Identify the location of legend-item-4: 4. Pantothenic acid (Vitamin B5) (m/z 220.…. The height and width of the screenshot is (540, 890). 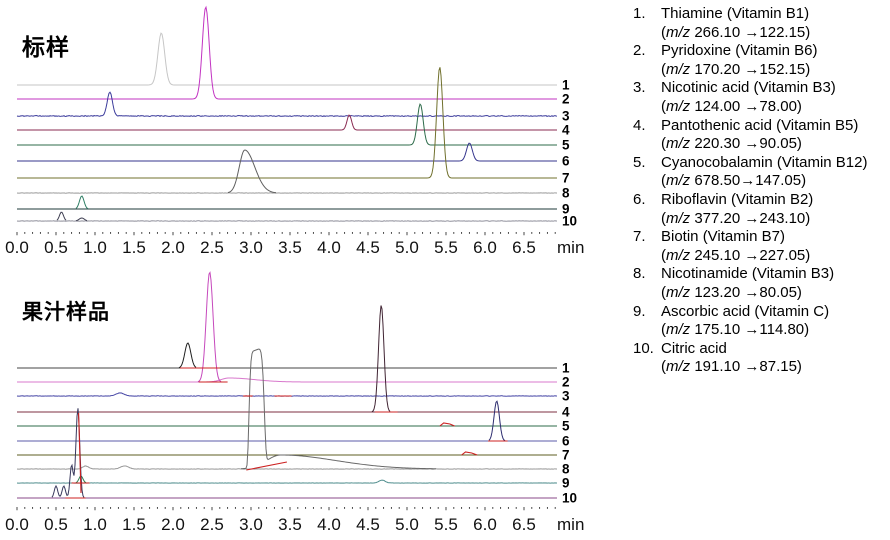
(761, 135).